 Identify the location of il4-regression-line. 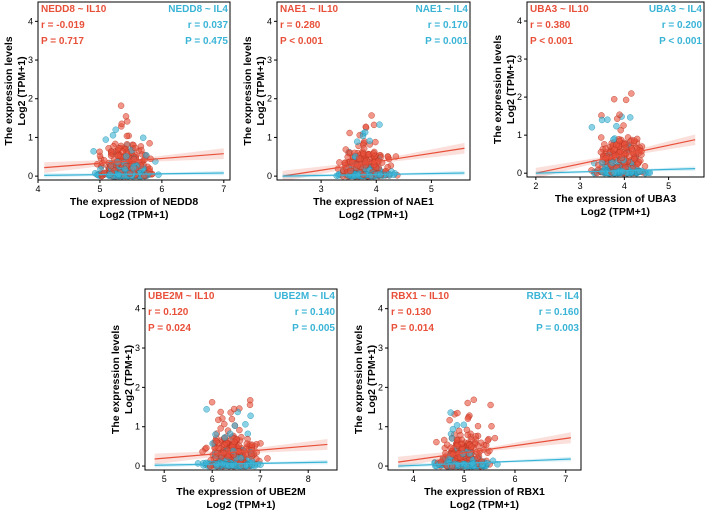
(484, 462).